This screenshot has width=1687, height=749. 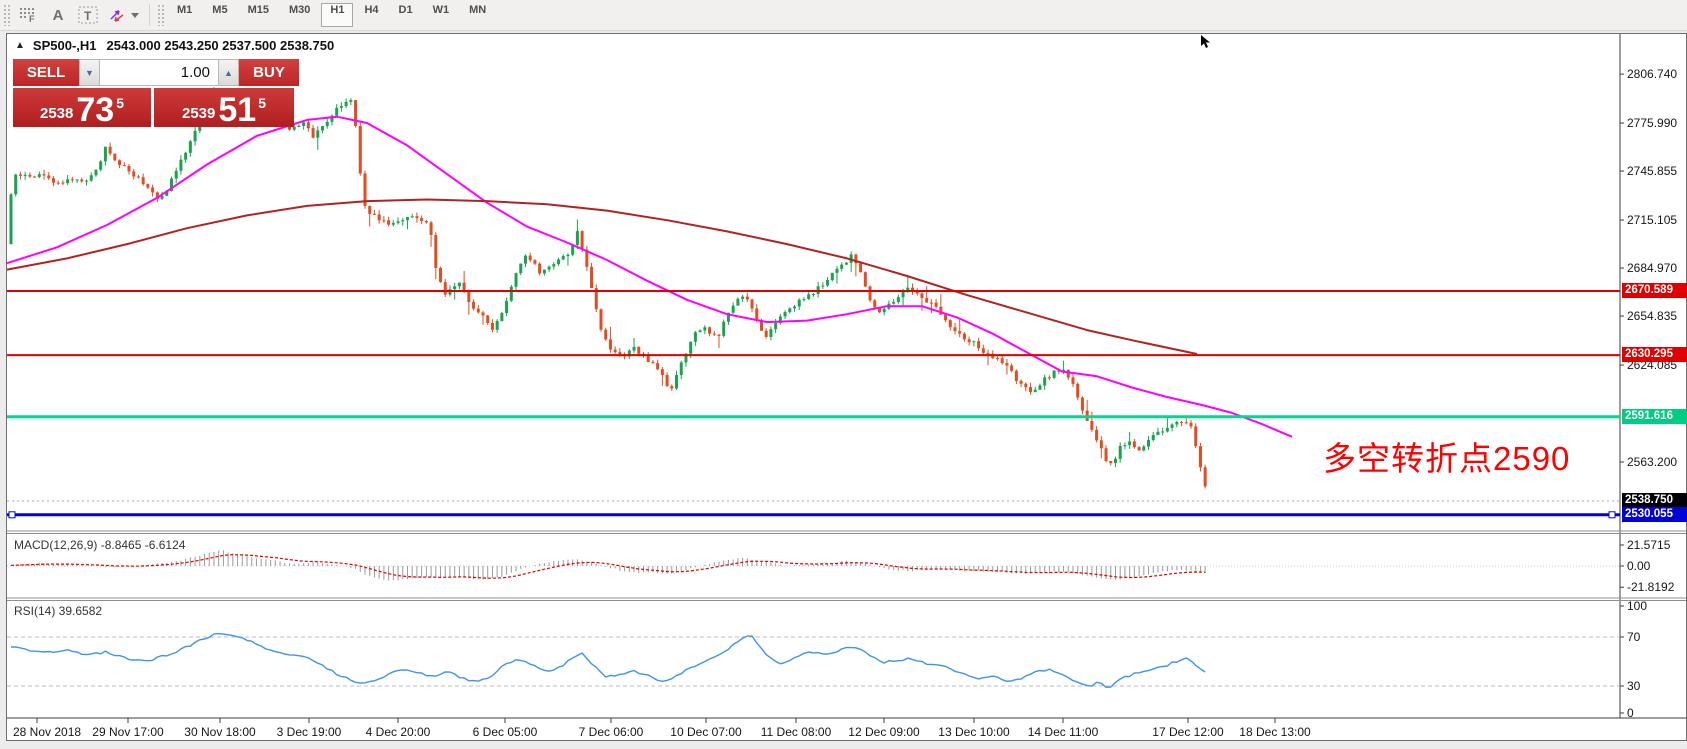 What do you see at coordinates (237, 110) in the screenshot?
I see `buy-price-big: 51` at bounding box center [237, 110].